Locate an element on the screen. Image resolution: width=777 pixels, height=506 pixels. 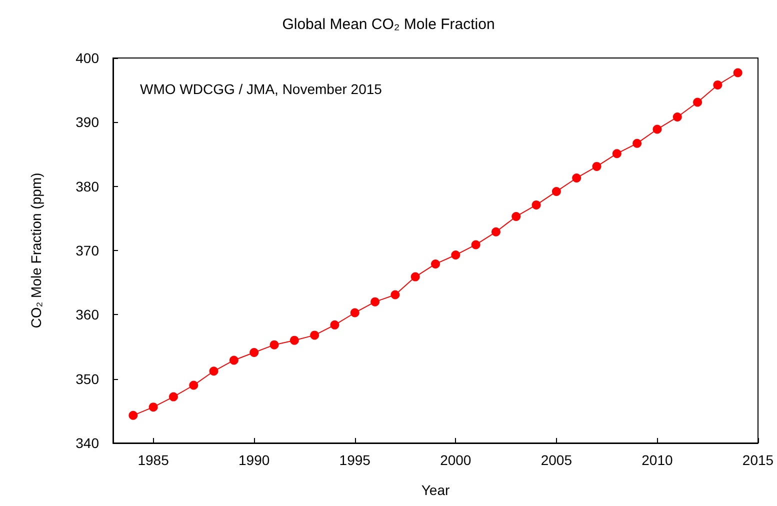
y-tick-label: 360 is located at coordinates (88, 314).